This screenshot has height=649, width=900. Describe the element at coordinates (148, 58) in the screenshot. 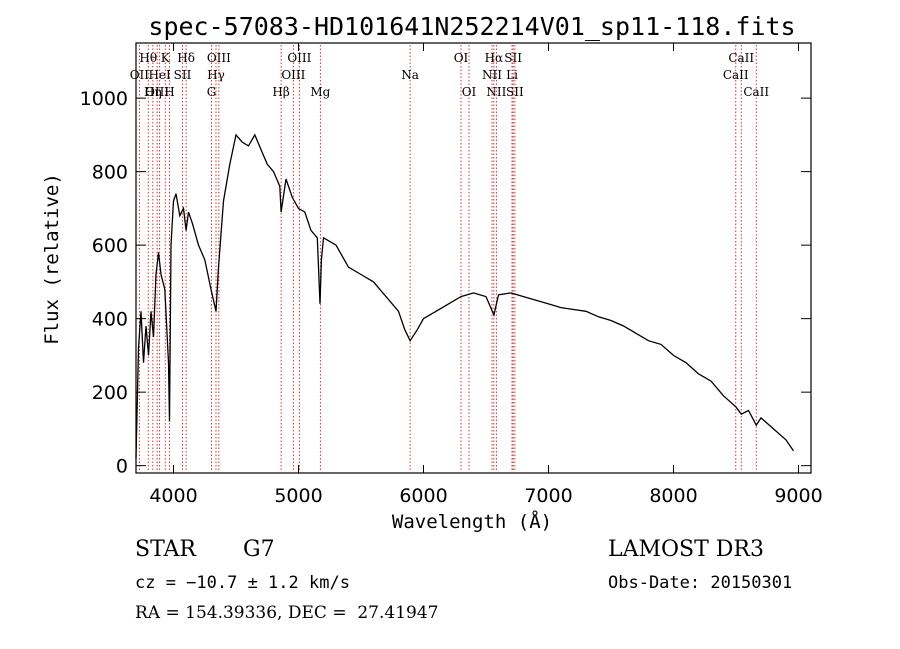

I see `line-label-0: Hθ` at that location.